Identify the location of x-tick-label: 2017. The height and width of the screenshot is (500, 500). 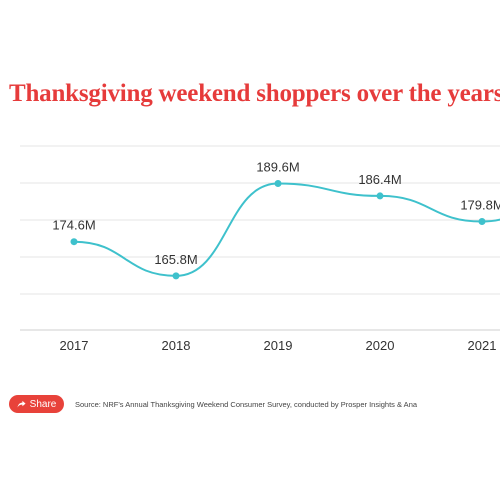
(74, 345).